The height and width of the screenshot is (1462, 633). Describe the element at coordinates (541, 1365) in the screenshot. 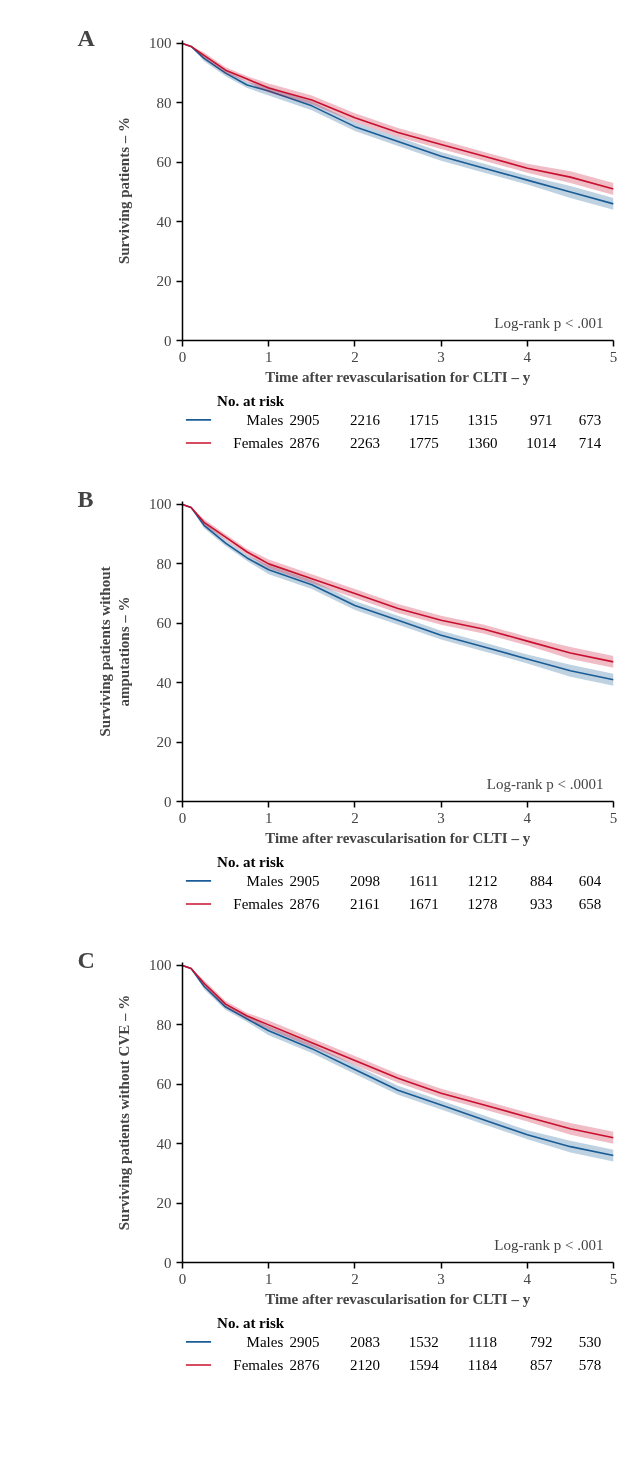

I see `text: 857` at that location.